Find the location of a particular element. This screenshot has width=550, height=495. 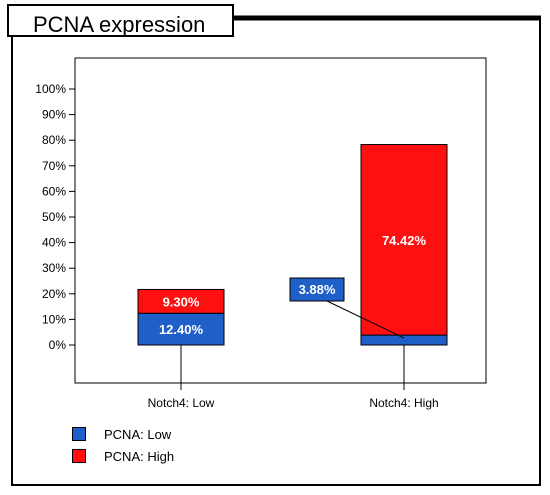

chart-title-tab: PCNA expression is located at coordinates (120, 20).